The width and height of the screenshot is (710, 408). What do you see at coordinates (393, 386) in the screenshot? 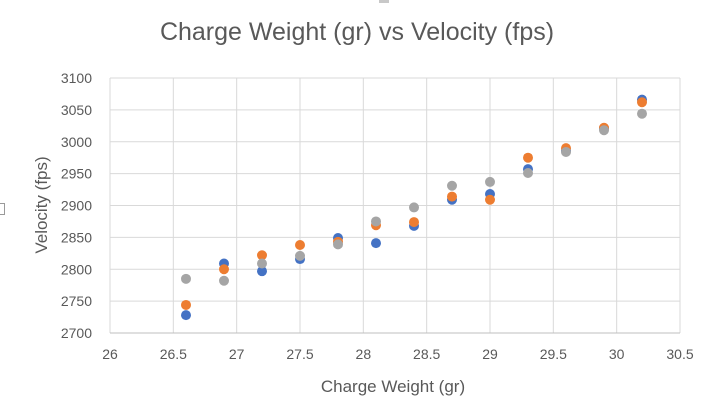
I see `x-axis-title: Charge Weight (gr)` at bounding box center [393, 386].